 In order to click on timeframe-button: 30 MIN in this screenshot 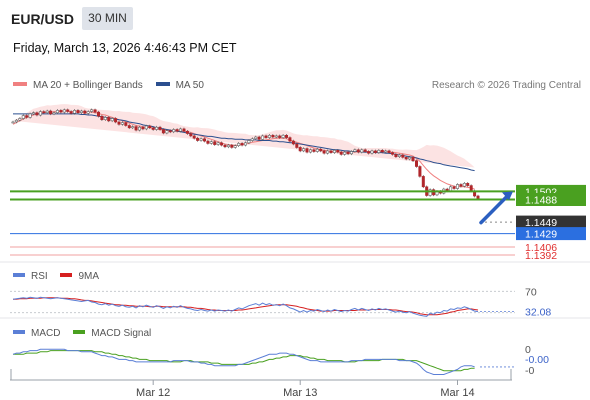, I will do `click(107, 18)`.